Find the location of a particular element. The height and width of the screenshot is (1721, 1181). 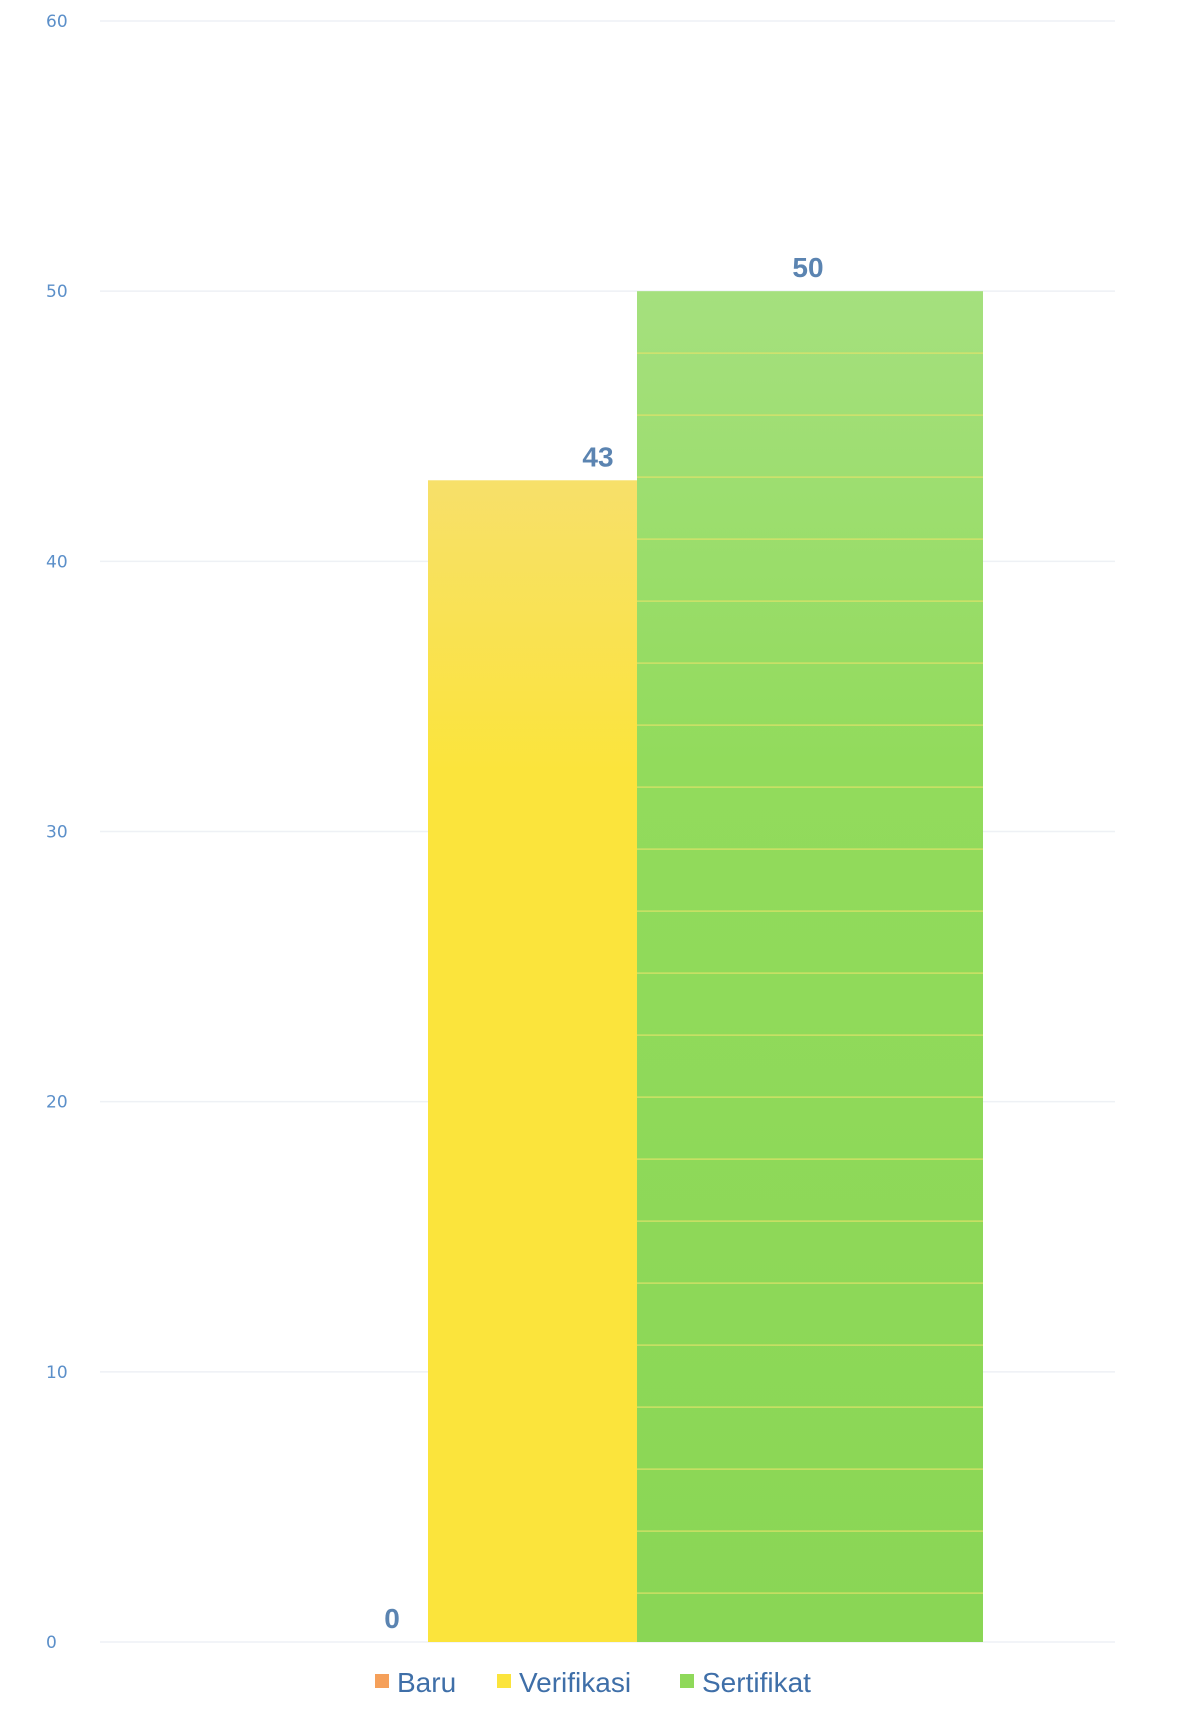

y-tick-label: 0 is located at coordinates (51, 1643).